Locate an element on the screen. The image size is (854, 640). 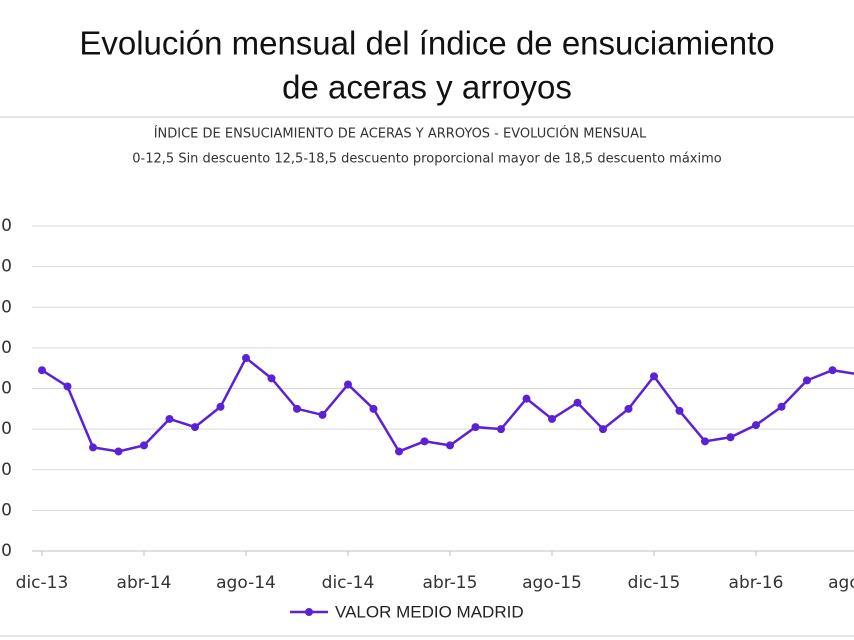
x-tick-label: ago-14 is located at coordinates (246, 583).